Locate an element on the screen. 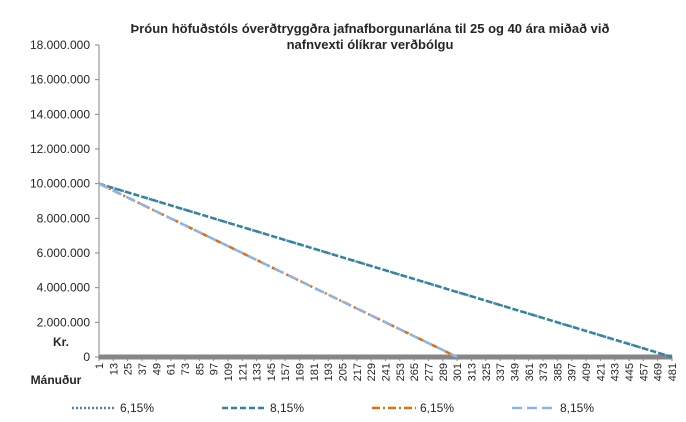 This screenshot has height=422, width=686. y-tick-label: 2.000.000 is located at coordinates (64, 322).